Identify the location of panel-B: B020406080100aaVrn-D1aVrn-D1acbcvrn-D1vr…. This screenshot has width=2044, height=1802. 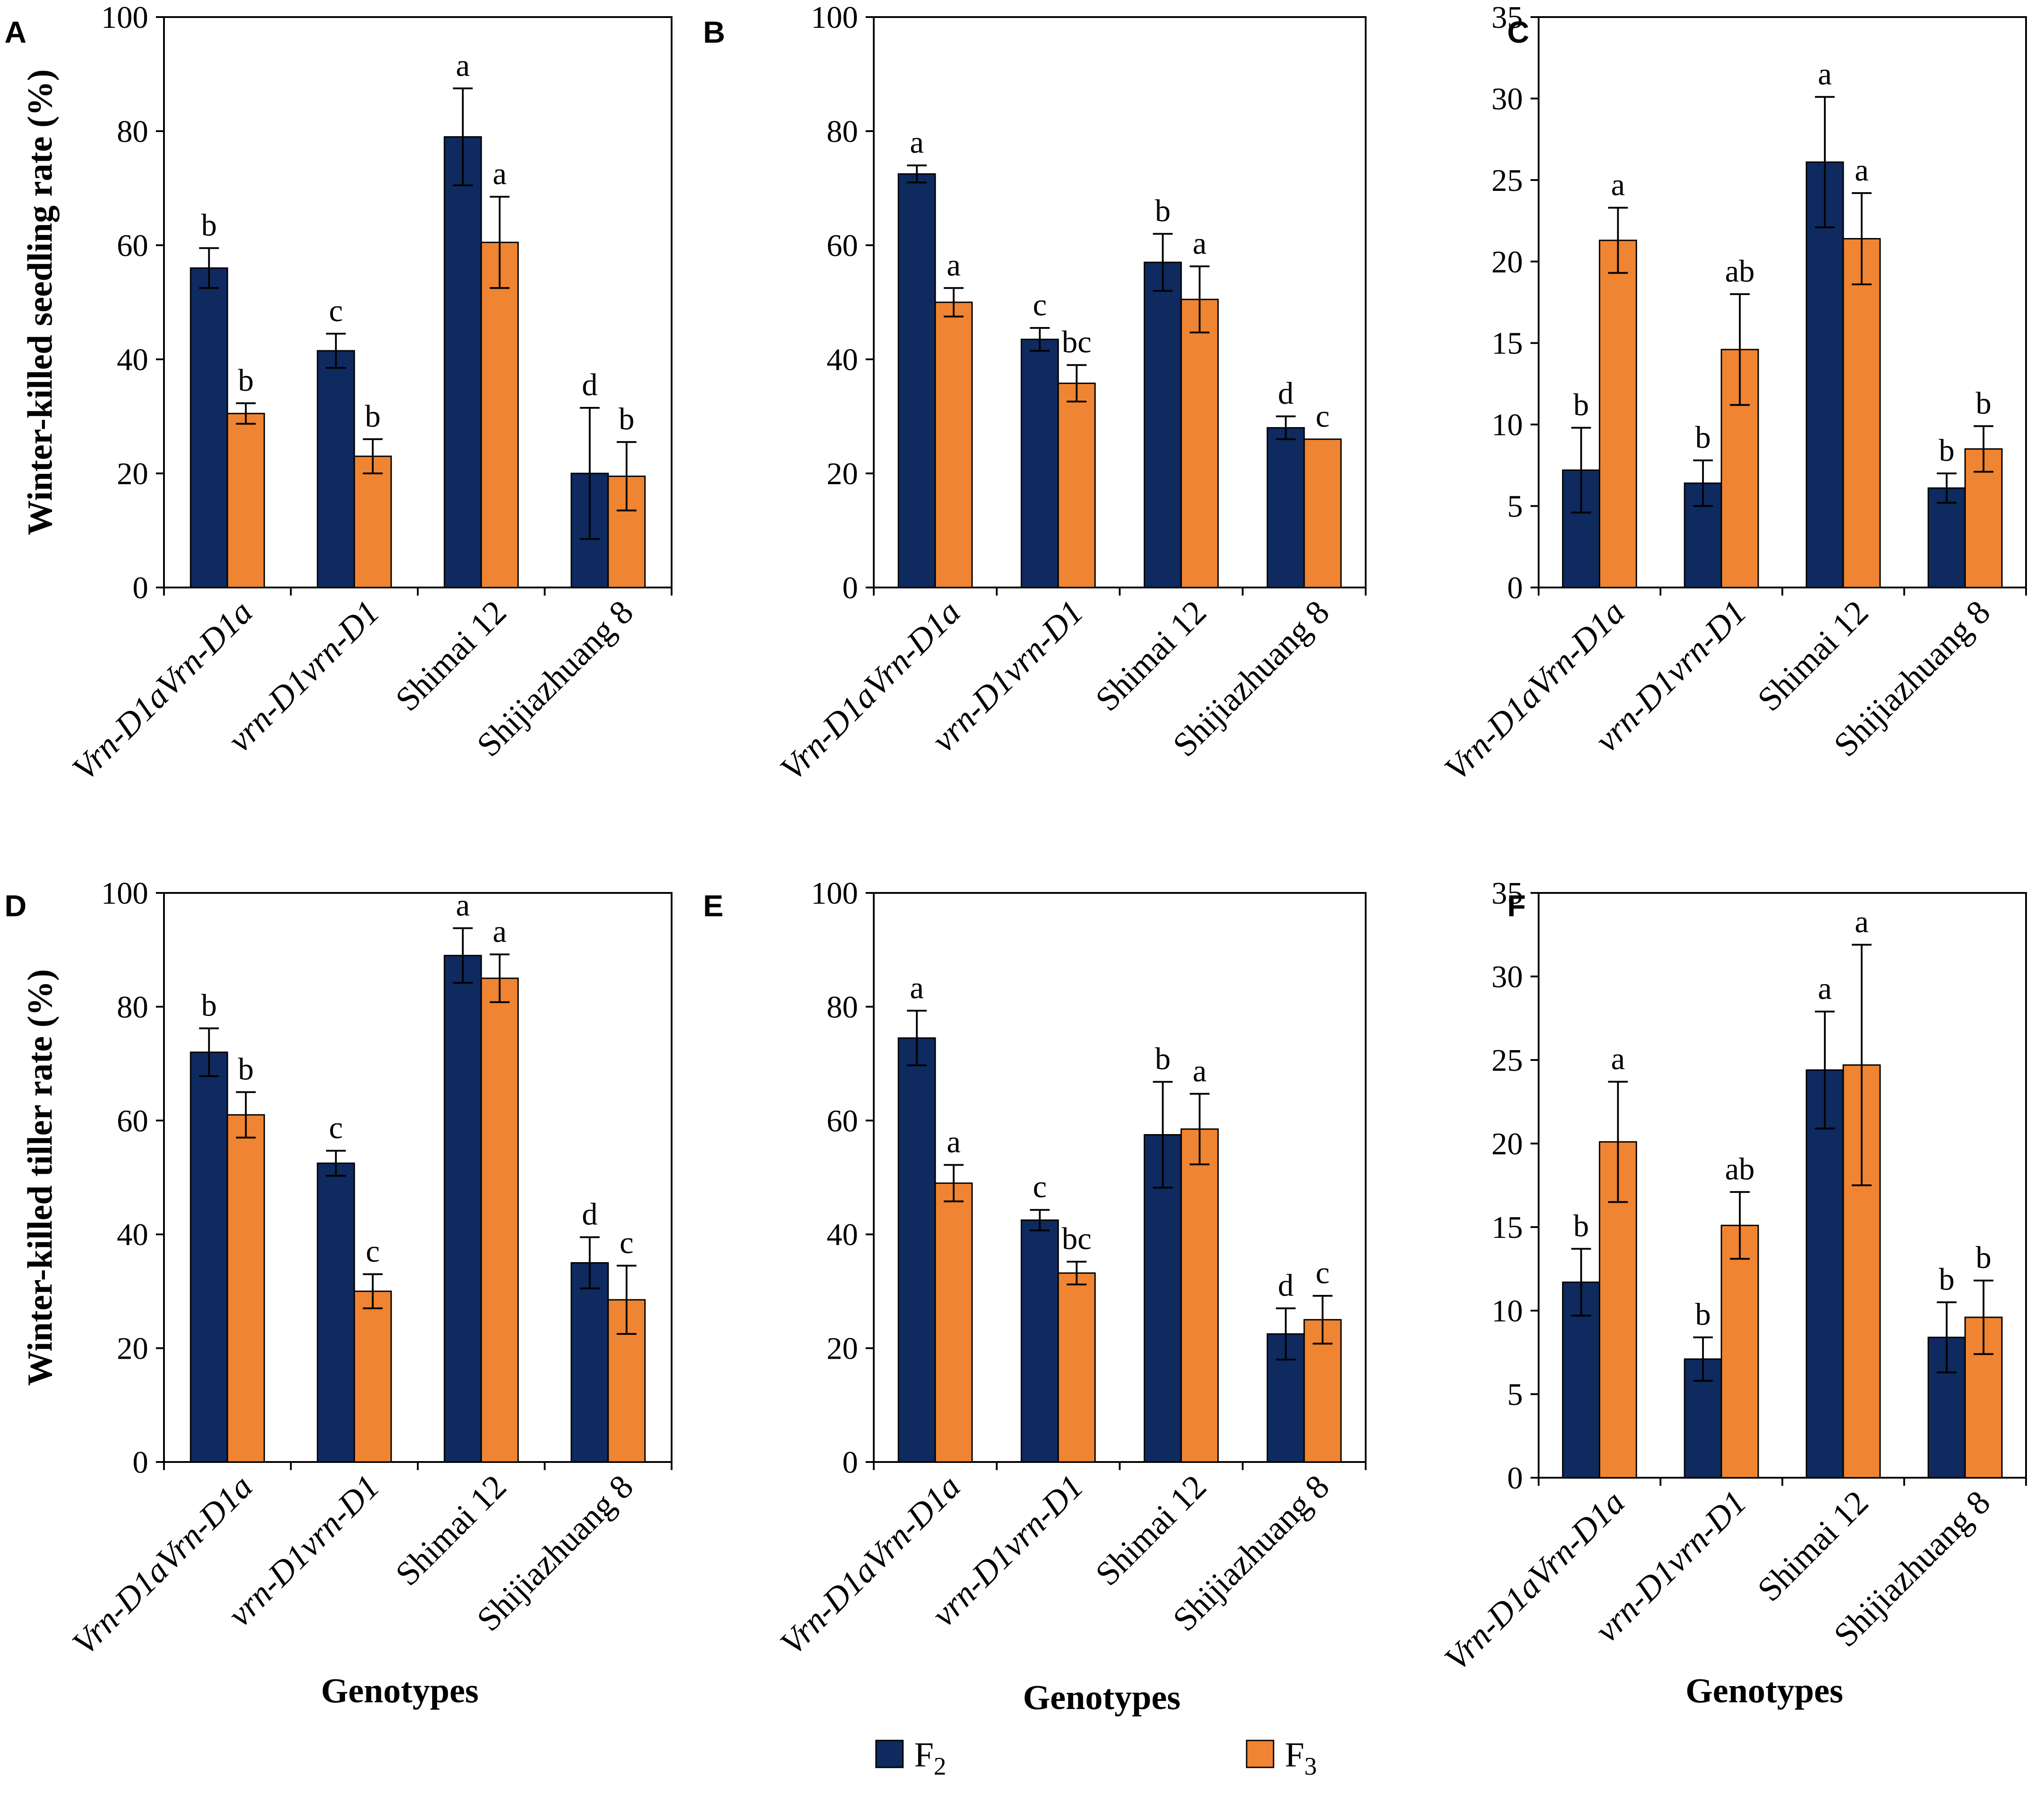
(1035, 394).